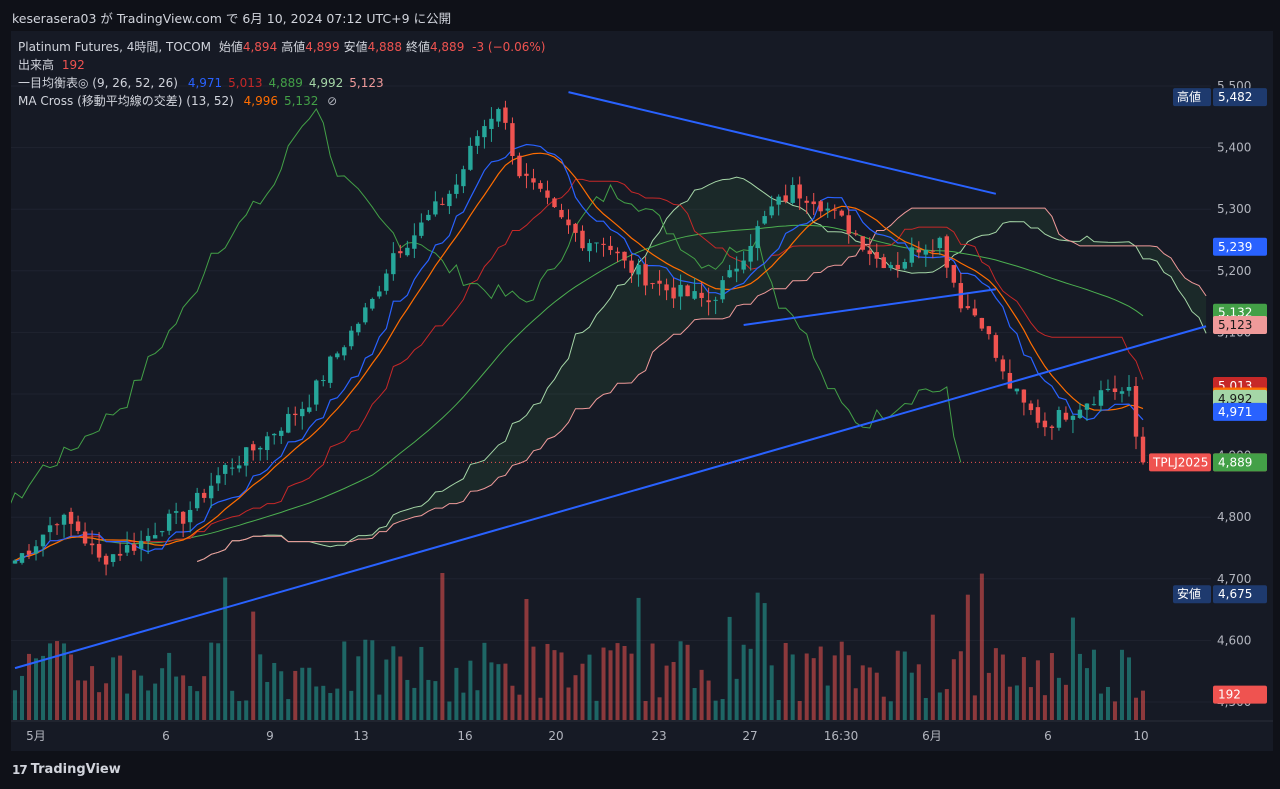  What do you see at coordinates (75, 769) in the screenshot?
I see `brand-label: TradingView` at bounding box center [75, 769].